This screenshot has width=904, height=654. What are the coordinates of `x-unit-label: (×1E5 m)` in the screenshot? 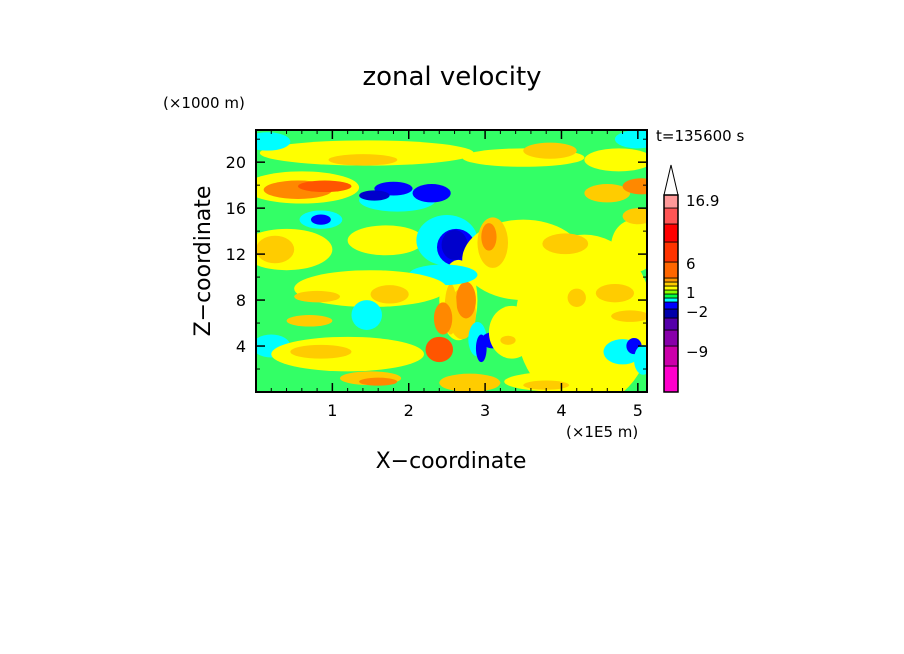 It's located at (602, 432).